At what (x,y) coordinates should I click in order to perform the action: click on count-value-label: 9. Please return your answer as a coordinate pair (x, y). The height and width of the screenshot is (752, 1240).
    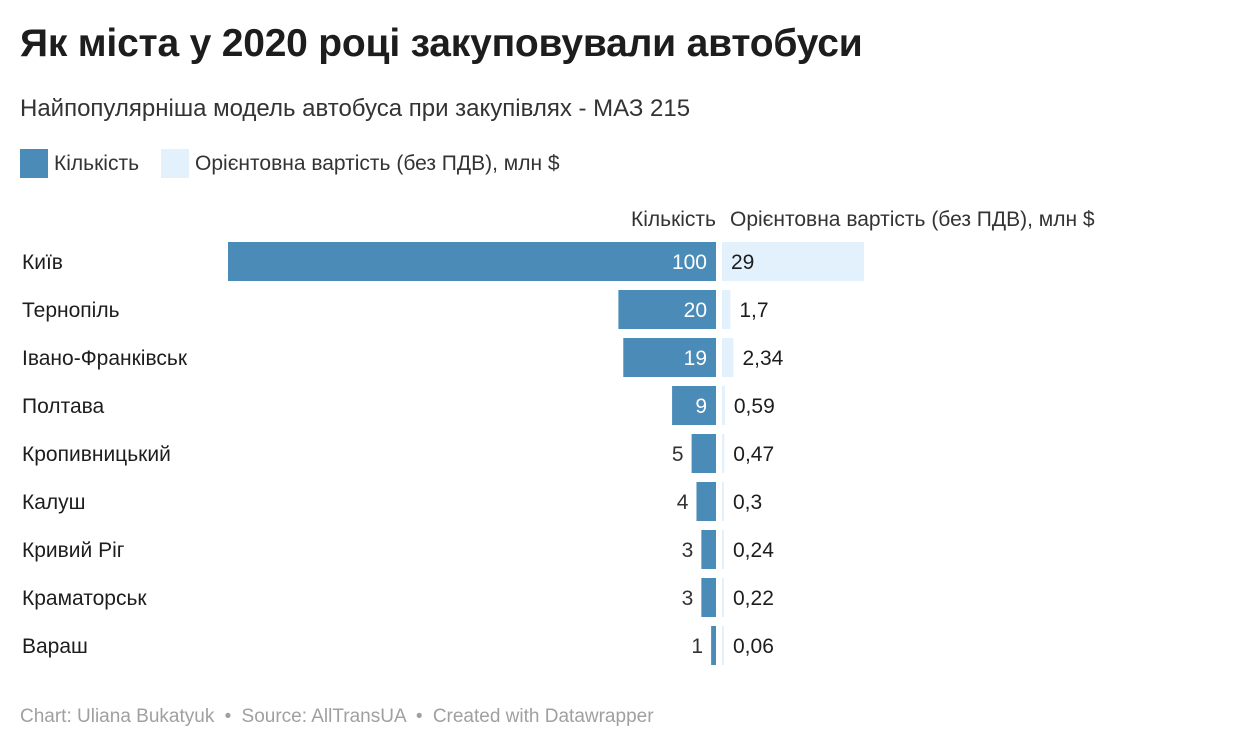
    Looking at the image, I should click on (701, 406).